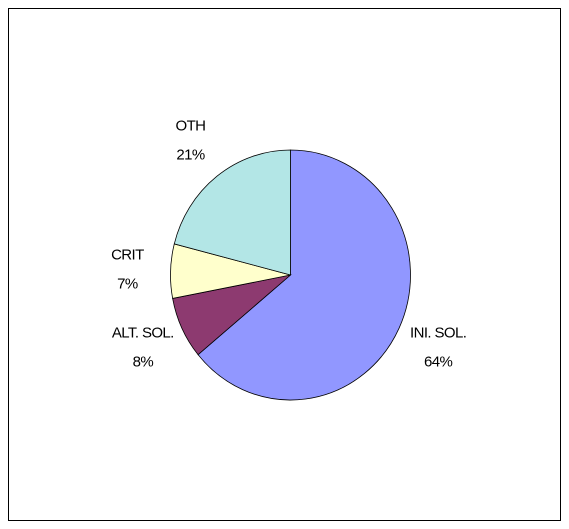 The width and height of the screenshot is (569, 529). Describe the element at coordinates (191, 126) in the screenshot. I see `slice-label: OTH` at that location.